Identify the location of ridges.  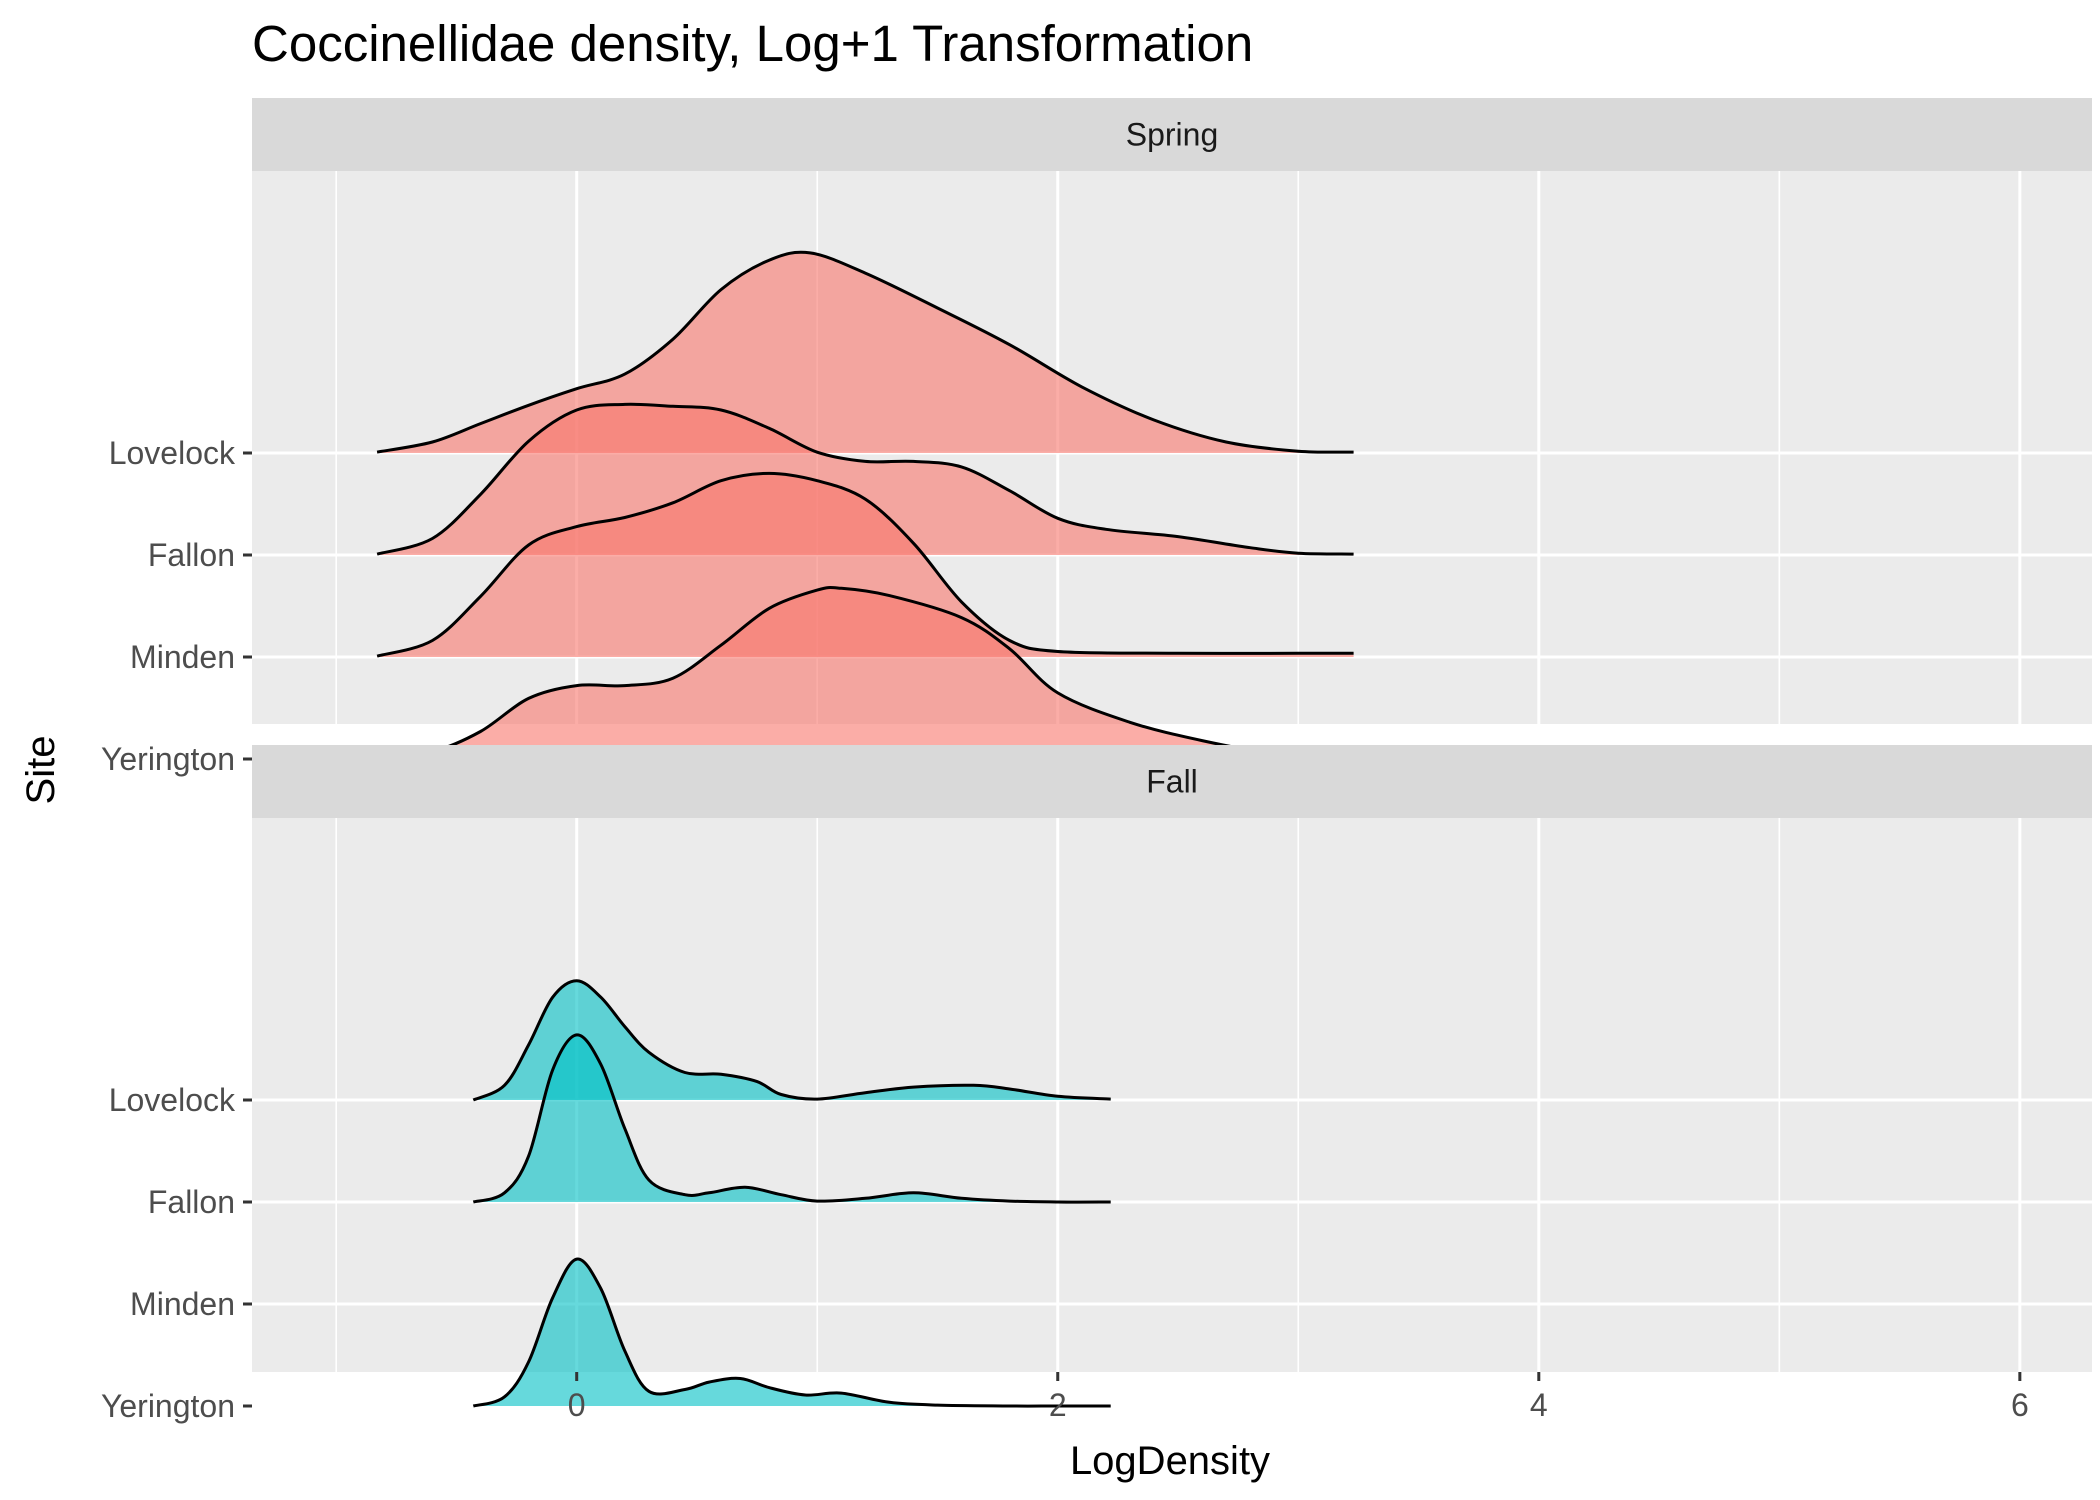
(791, 1193).